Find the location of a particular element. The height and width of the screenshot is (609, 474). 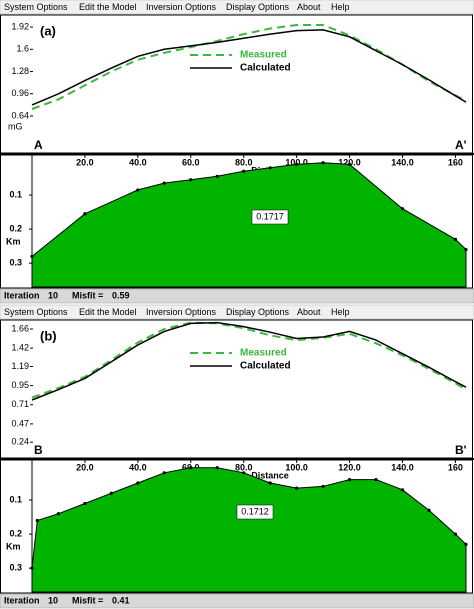

panel-label: (a) is located at coordinates (48, 30).